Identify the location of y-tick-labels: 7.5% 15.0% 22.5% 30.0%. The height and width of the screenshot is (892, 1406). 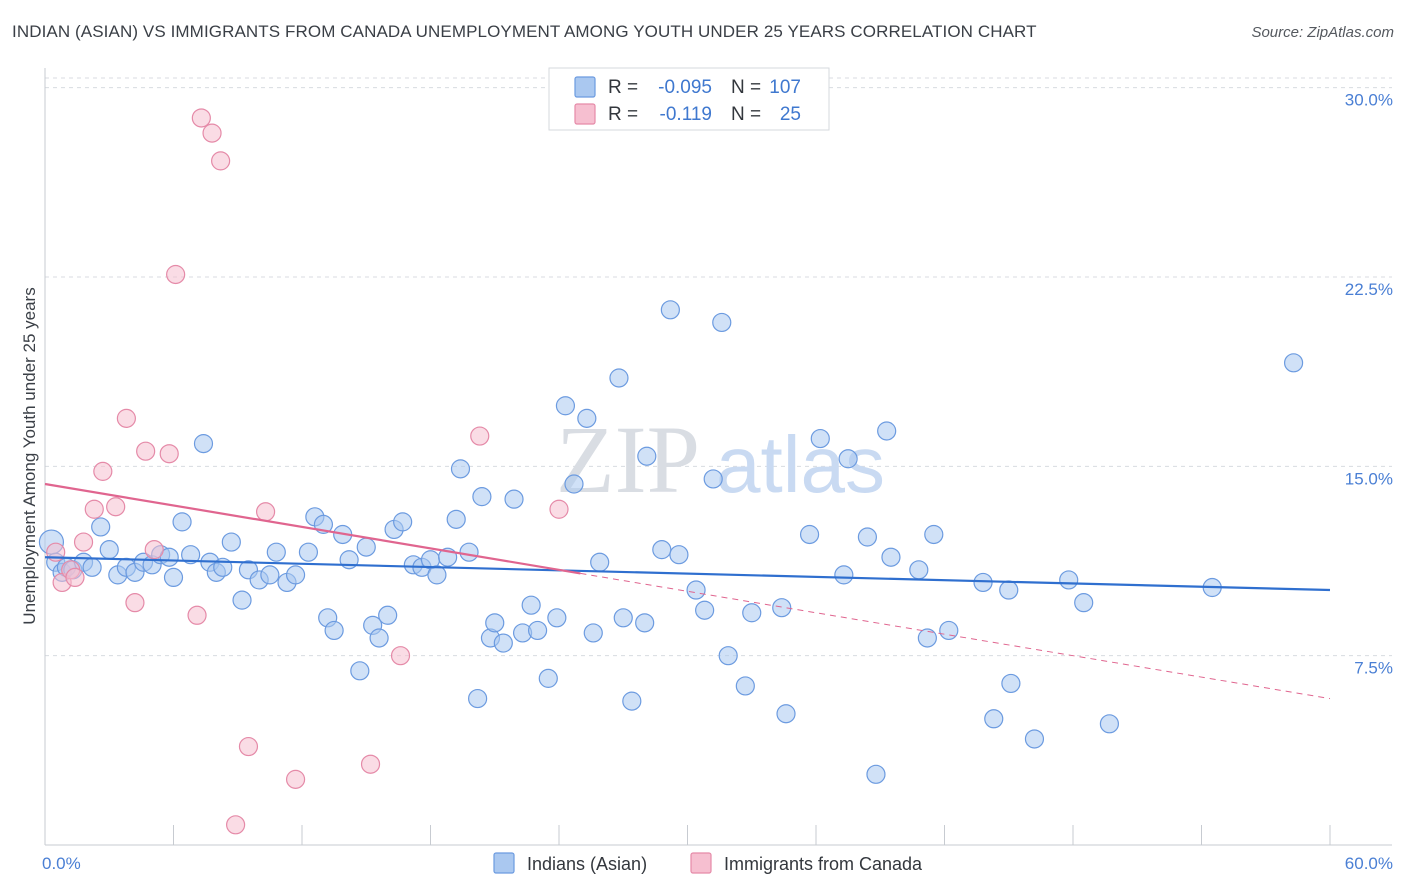
(1369, 384).